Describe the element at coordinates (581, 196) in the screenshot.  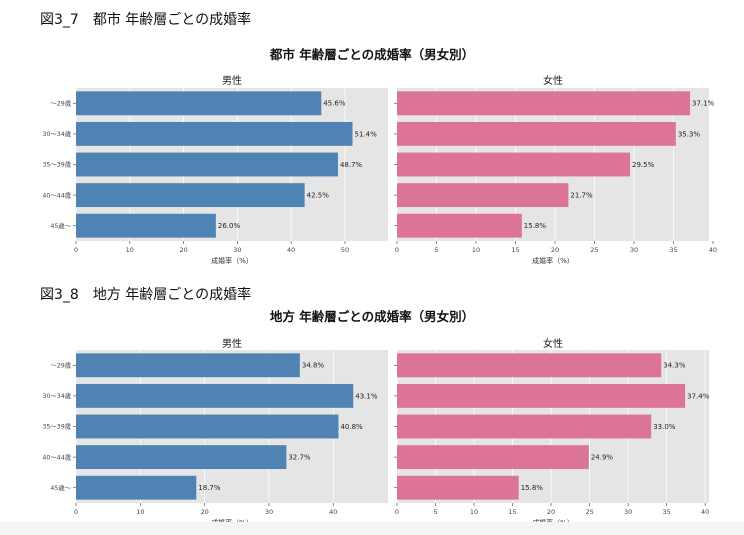
I see `bar-value-label: 21.7%` at that location.